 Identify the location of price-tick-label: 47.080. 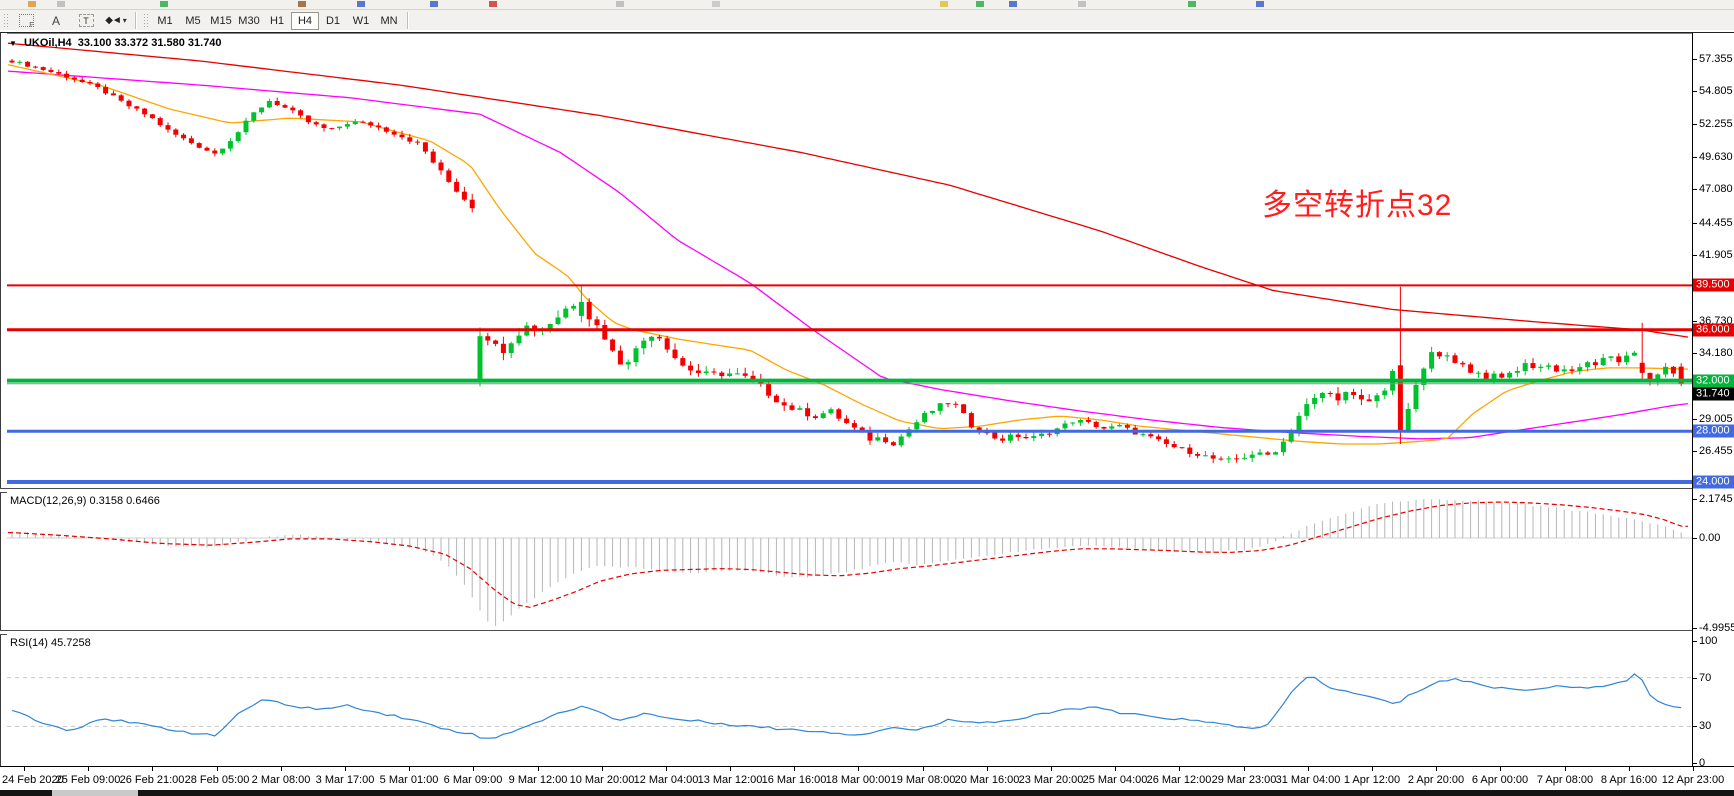
(1716, 189).